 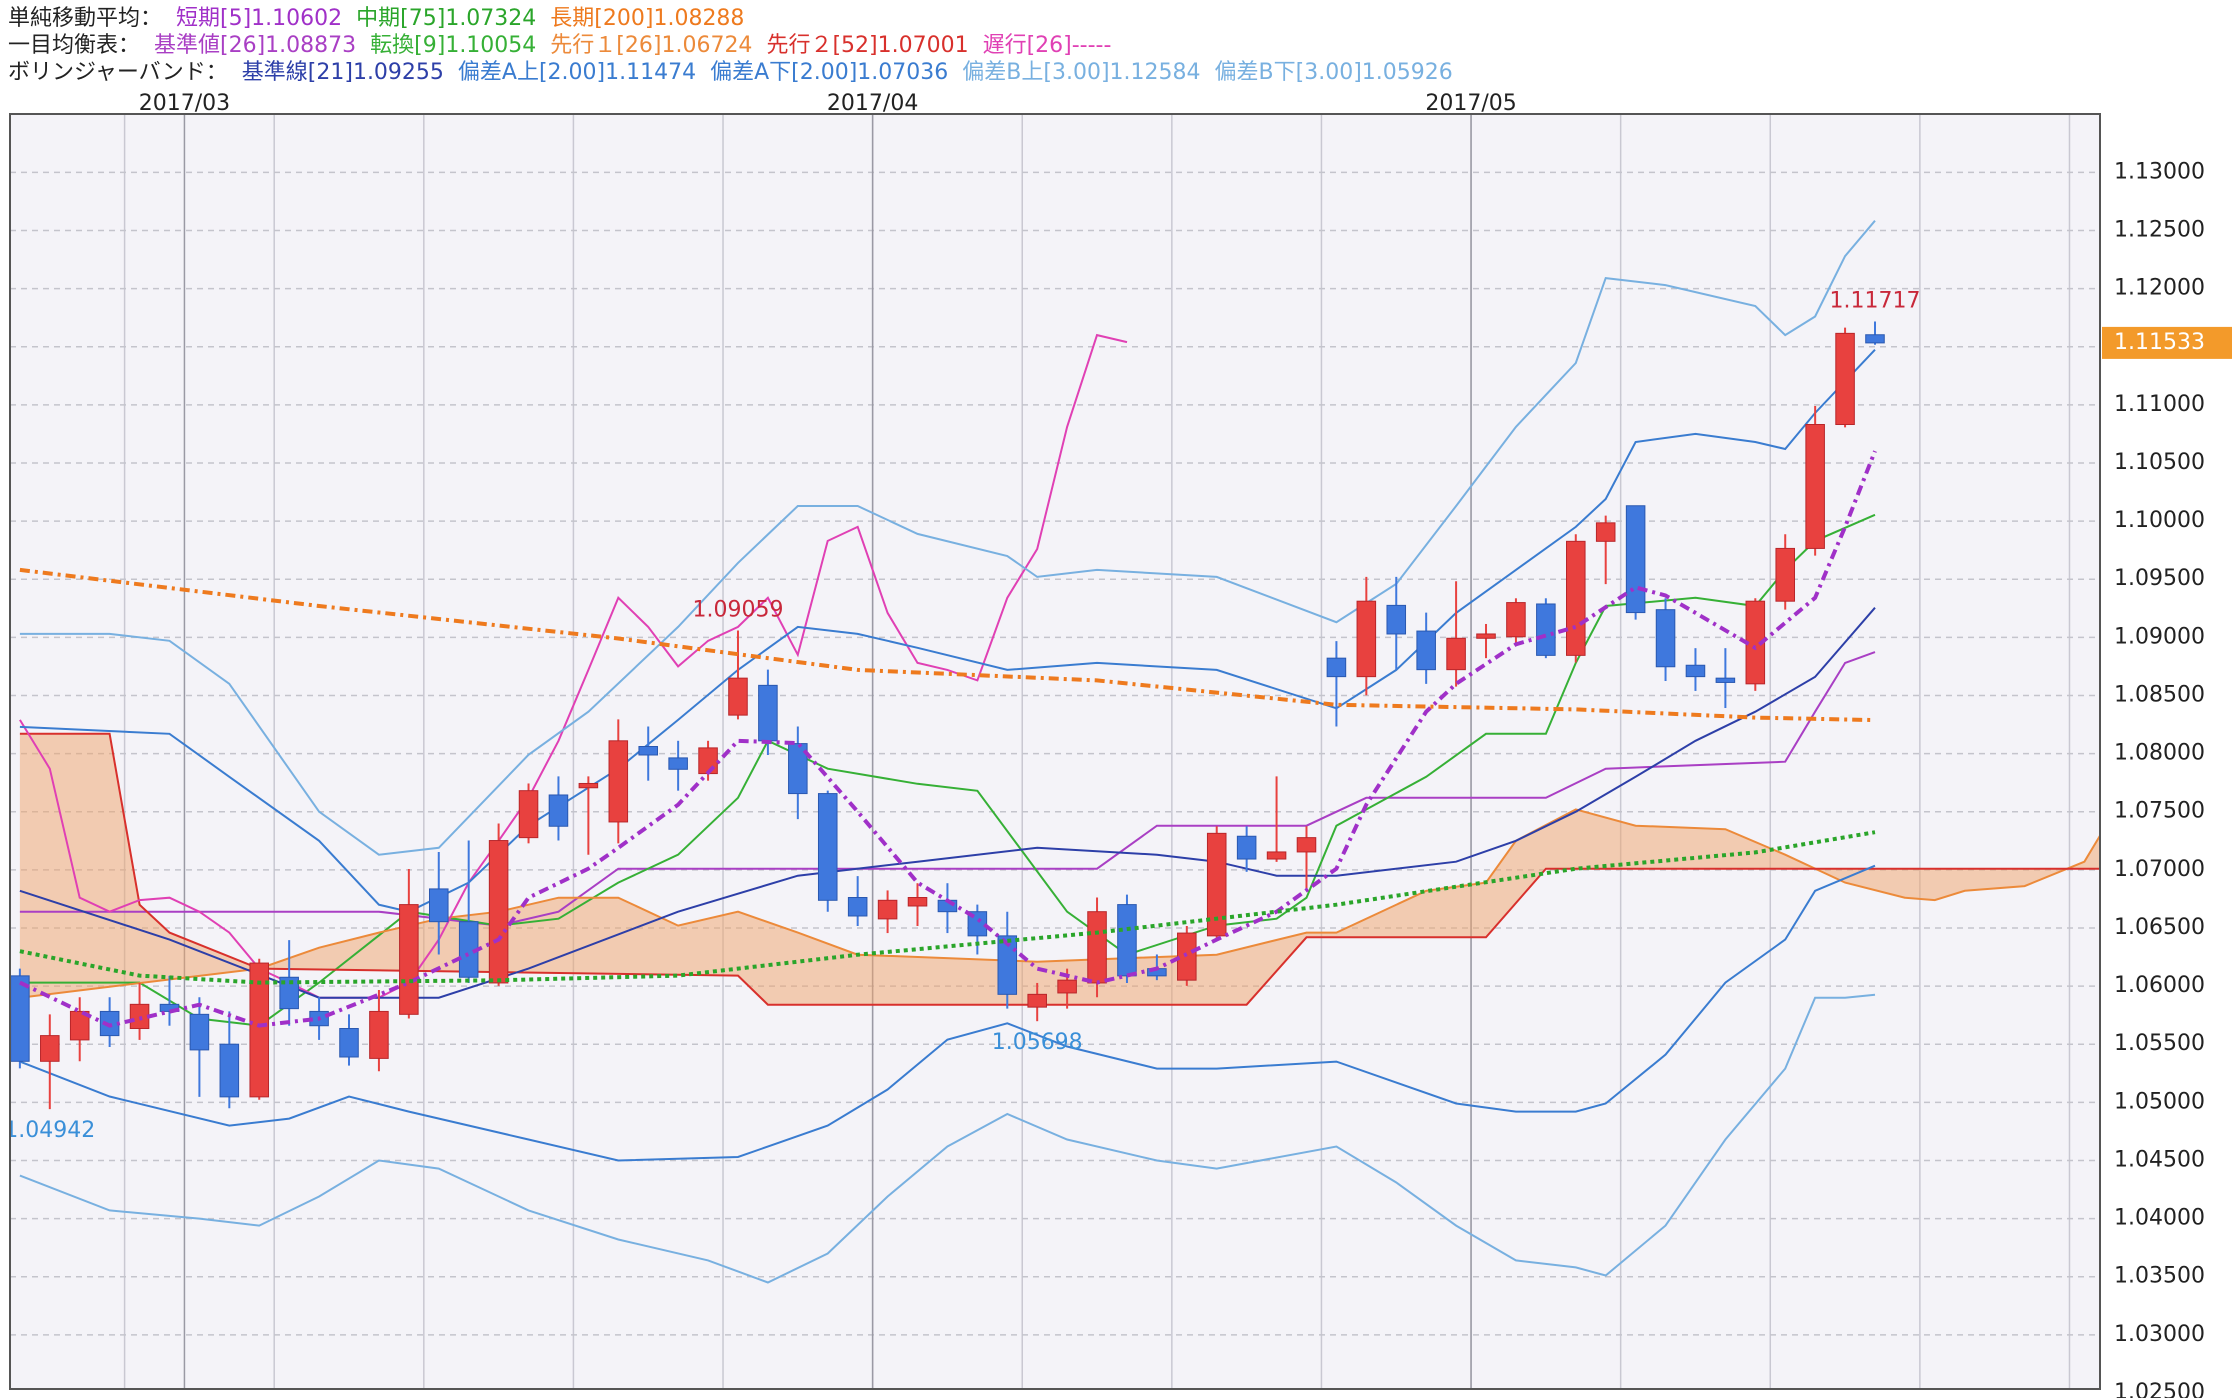 I want to click on y-tick-label: 1.12500, so click(x=2159, y=229).